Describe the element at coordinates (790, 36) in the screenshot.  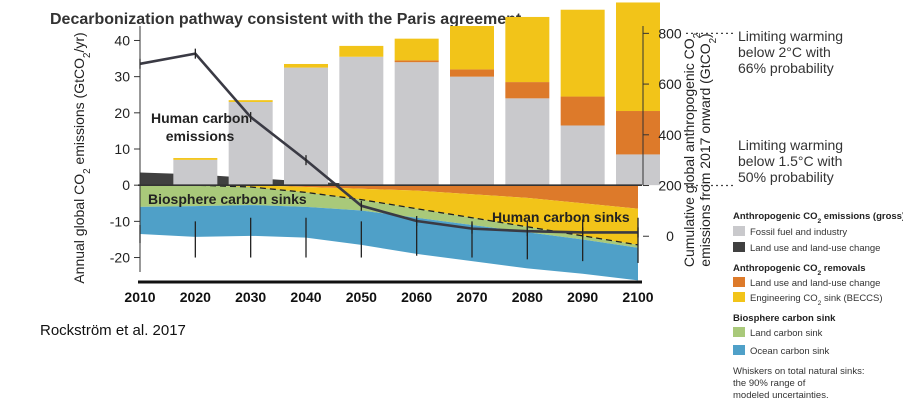
I see `limit-2c-line1: Limiting warming` at that location.